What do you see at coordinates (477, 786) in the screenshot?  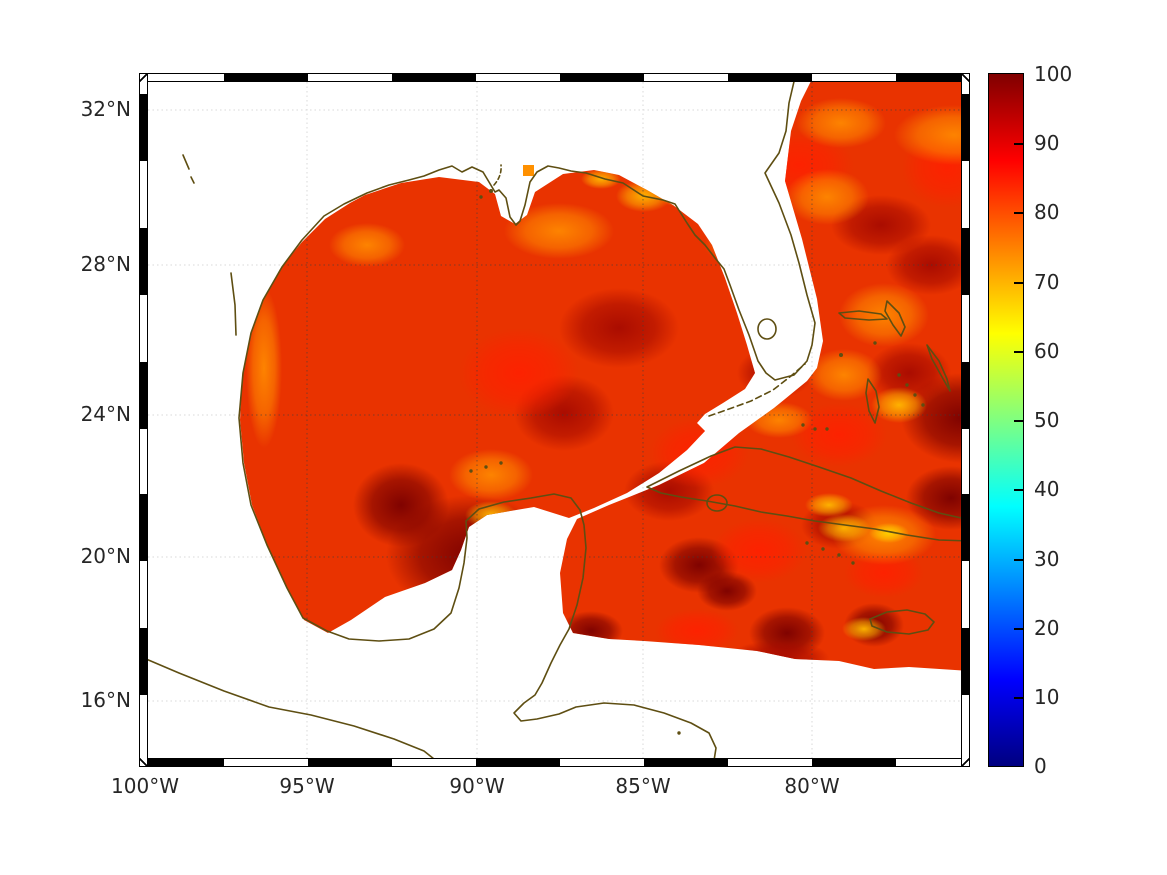 I see `x-tick-label: 90°W` at bounding box center [477, 786].